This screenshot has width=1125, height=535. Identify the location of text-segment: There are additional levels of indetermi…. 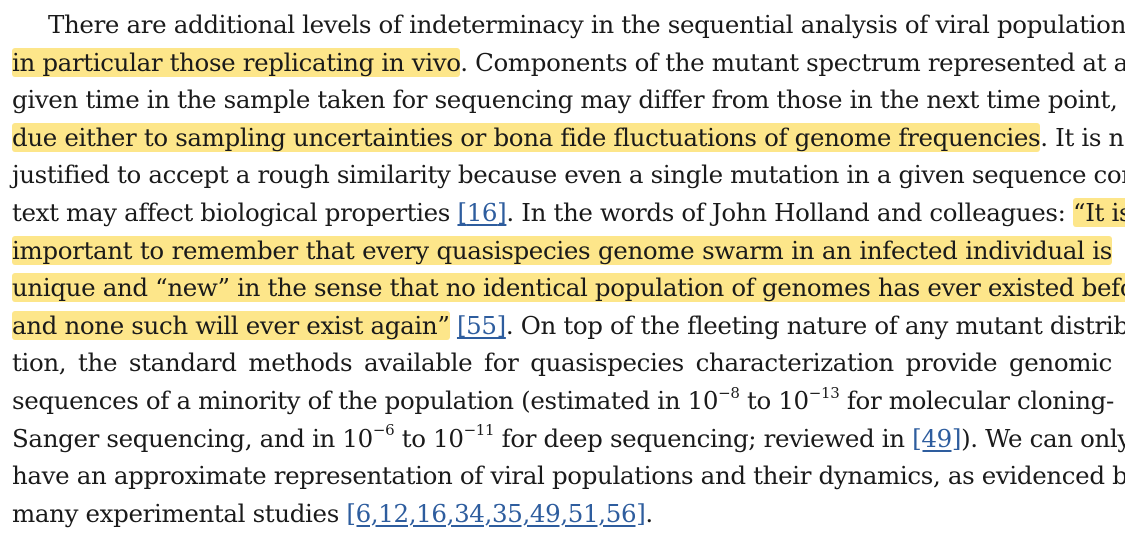
(586, 24).